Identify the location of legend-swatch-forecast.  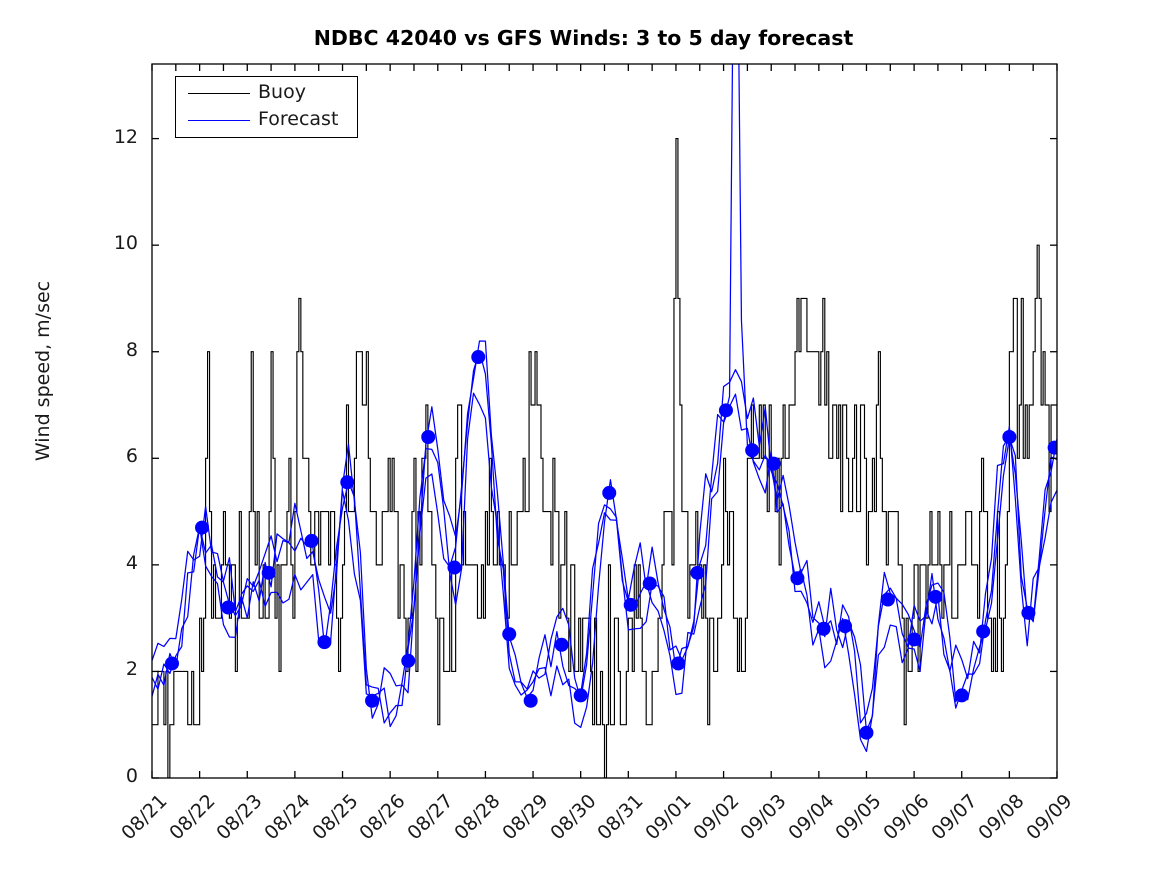
(219, 120).